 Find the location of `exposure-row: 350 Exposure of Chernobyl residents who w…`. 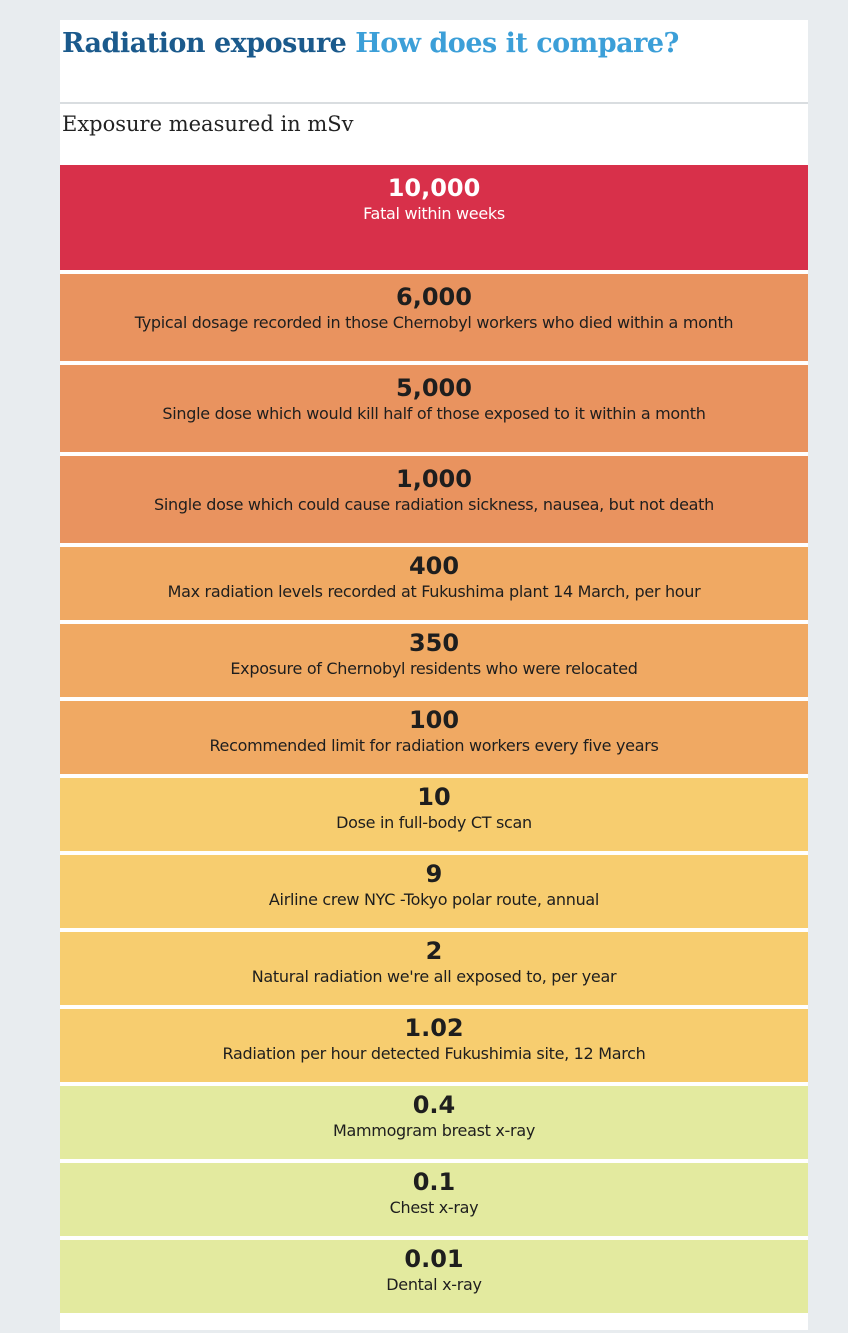

exposure-row: 350 Exposure of Chernobyl residents who w… is located at coordinates (434, 660).